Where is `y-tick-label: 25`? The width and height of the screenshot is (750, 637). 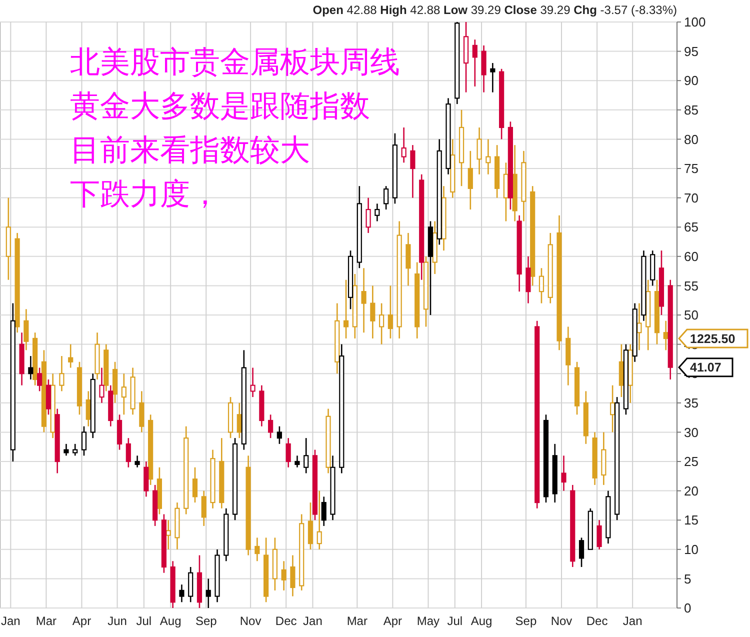 y-tick-label: 25 is located at coordinates (691, 462).